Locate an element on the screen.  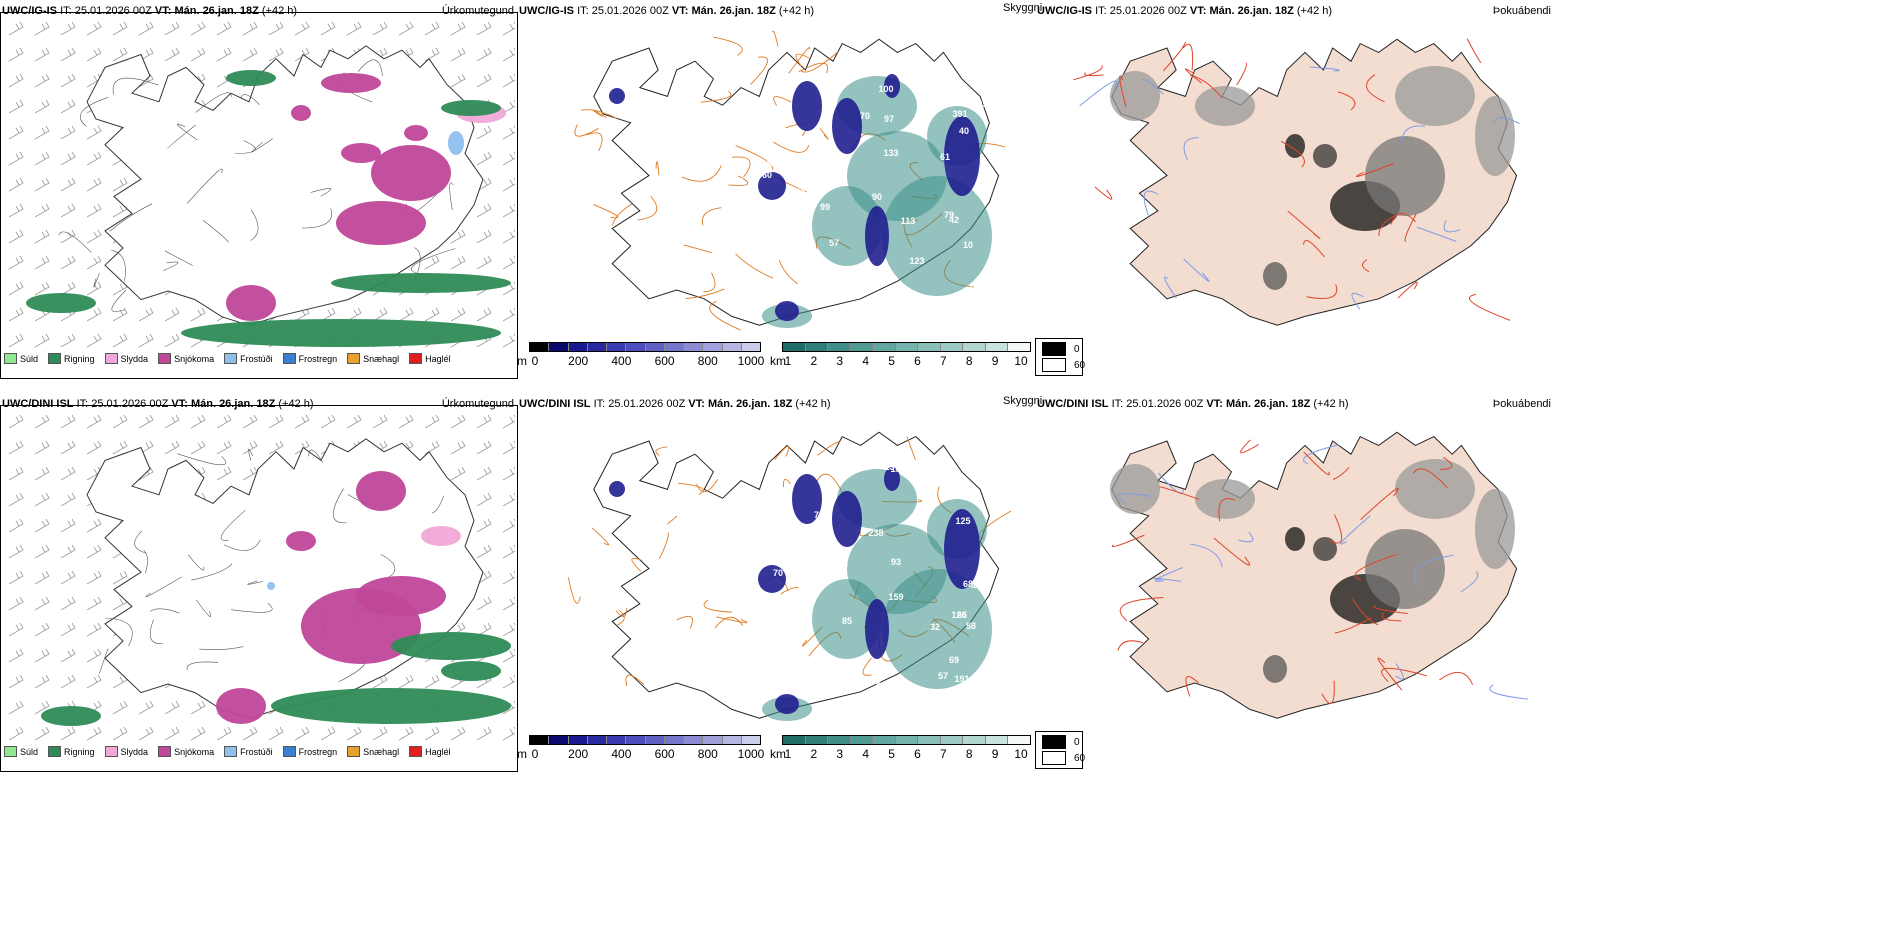
colorbar-unit: m is located at coordinates (522, 754).